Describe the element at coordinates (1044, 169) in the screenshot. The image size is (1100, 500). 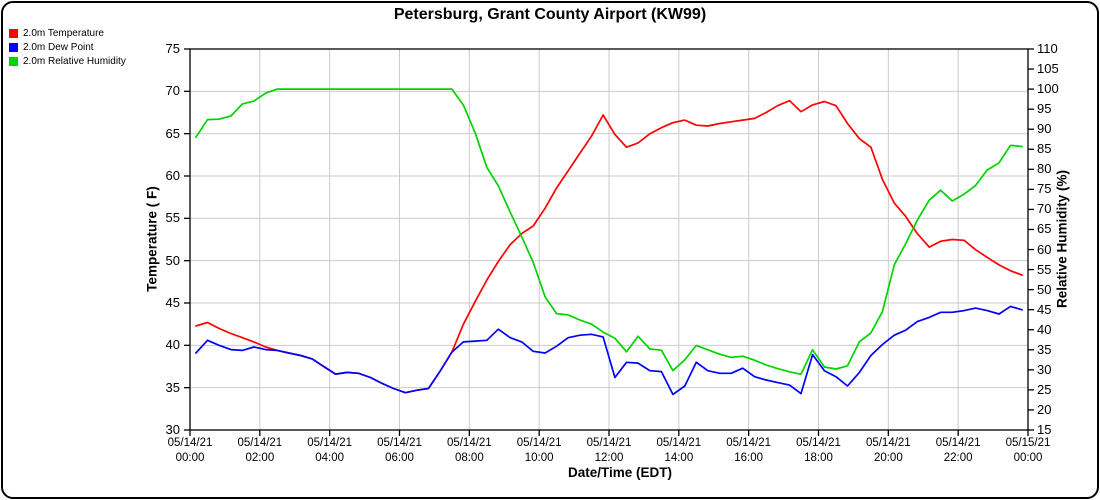
I see `y-tick-label-right: 80` at that location.